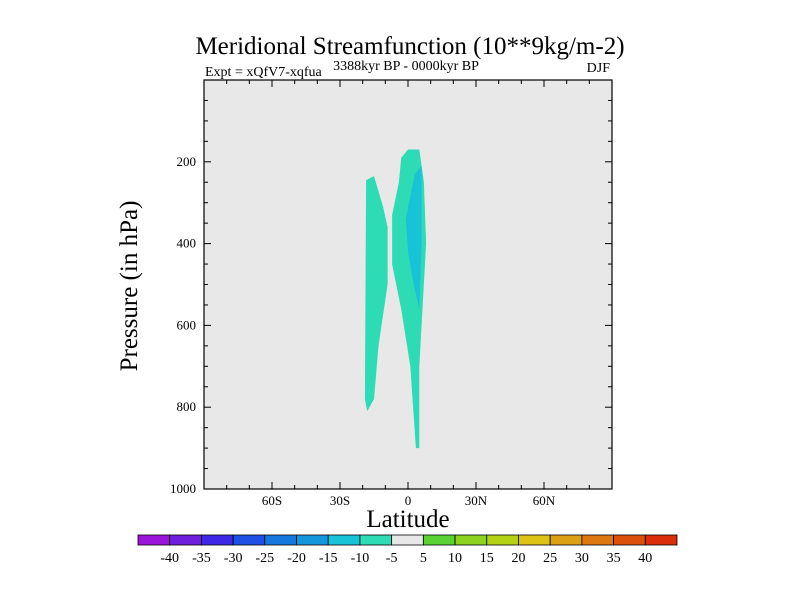  I want to click on colorbar-label: 40, so click(645, 558).